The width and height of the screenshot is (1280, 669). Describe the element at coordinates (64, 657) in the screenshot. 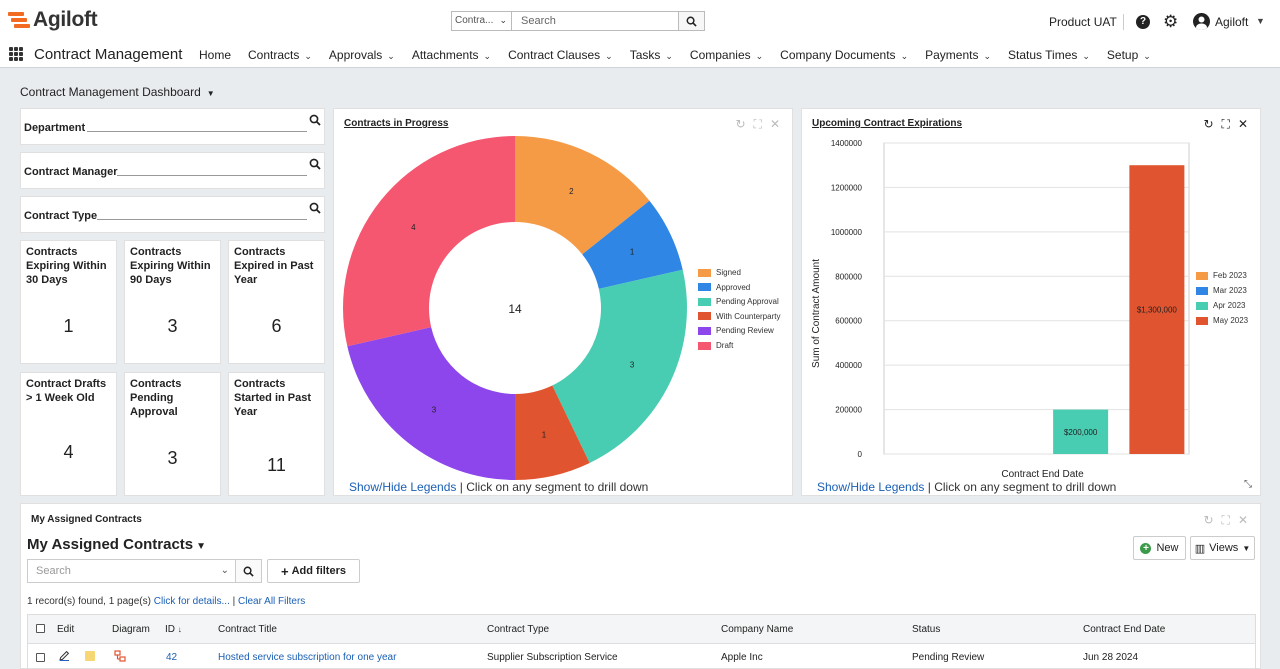

I see `edit-pencil-icon` at that location.